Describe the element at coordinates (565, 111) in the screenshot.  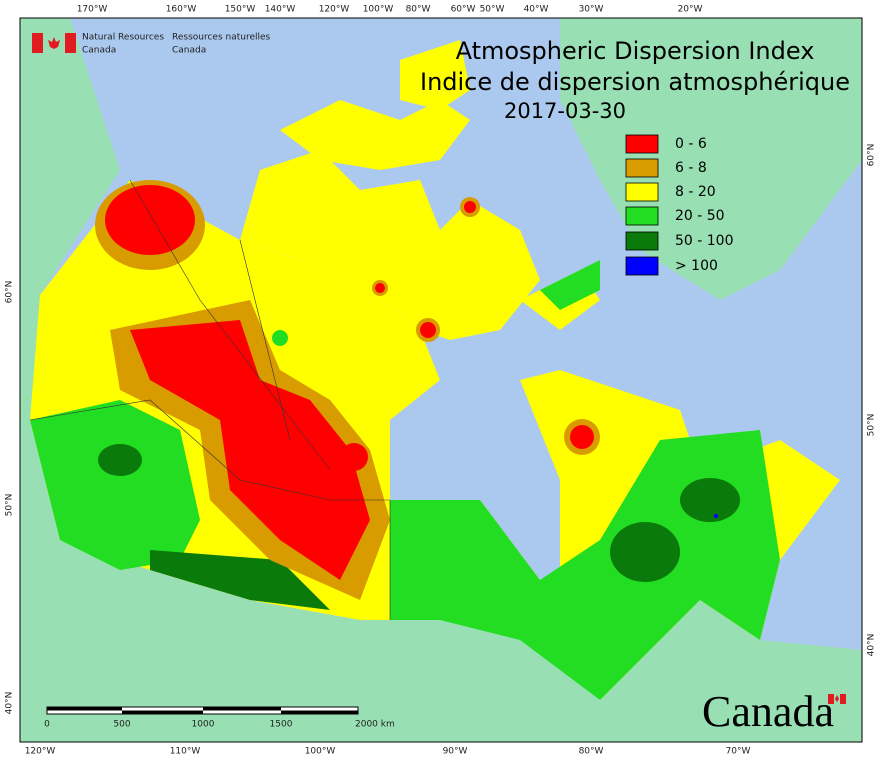
I see `date: 2017-03-30` at that location.